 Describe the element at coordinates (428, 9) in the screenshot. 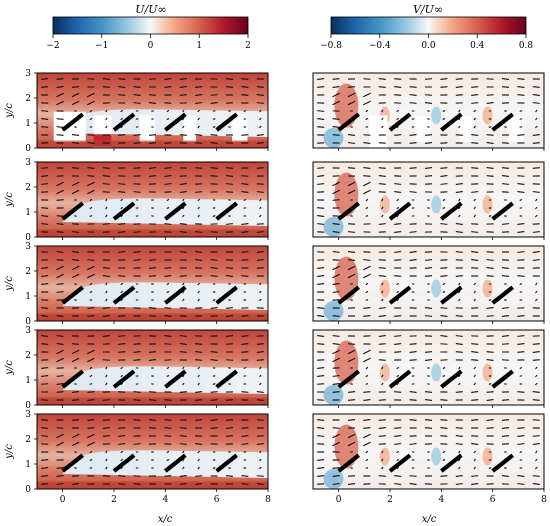

I see `colorbar-v-title: V/U∞` at that location.